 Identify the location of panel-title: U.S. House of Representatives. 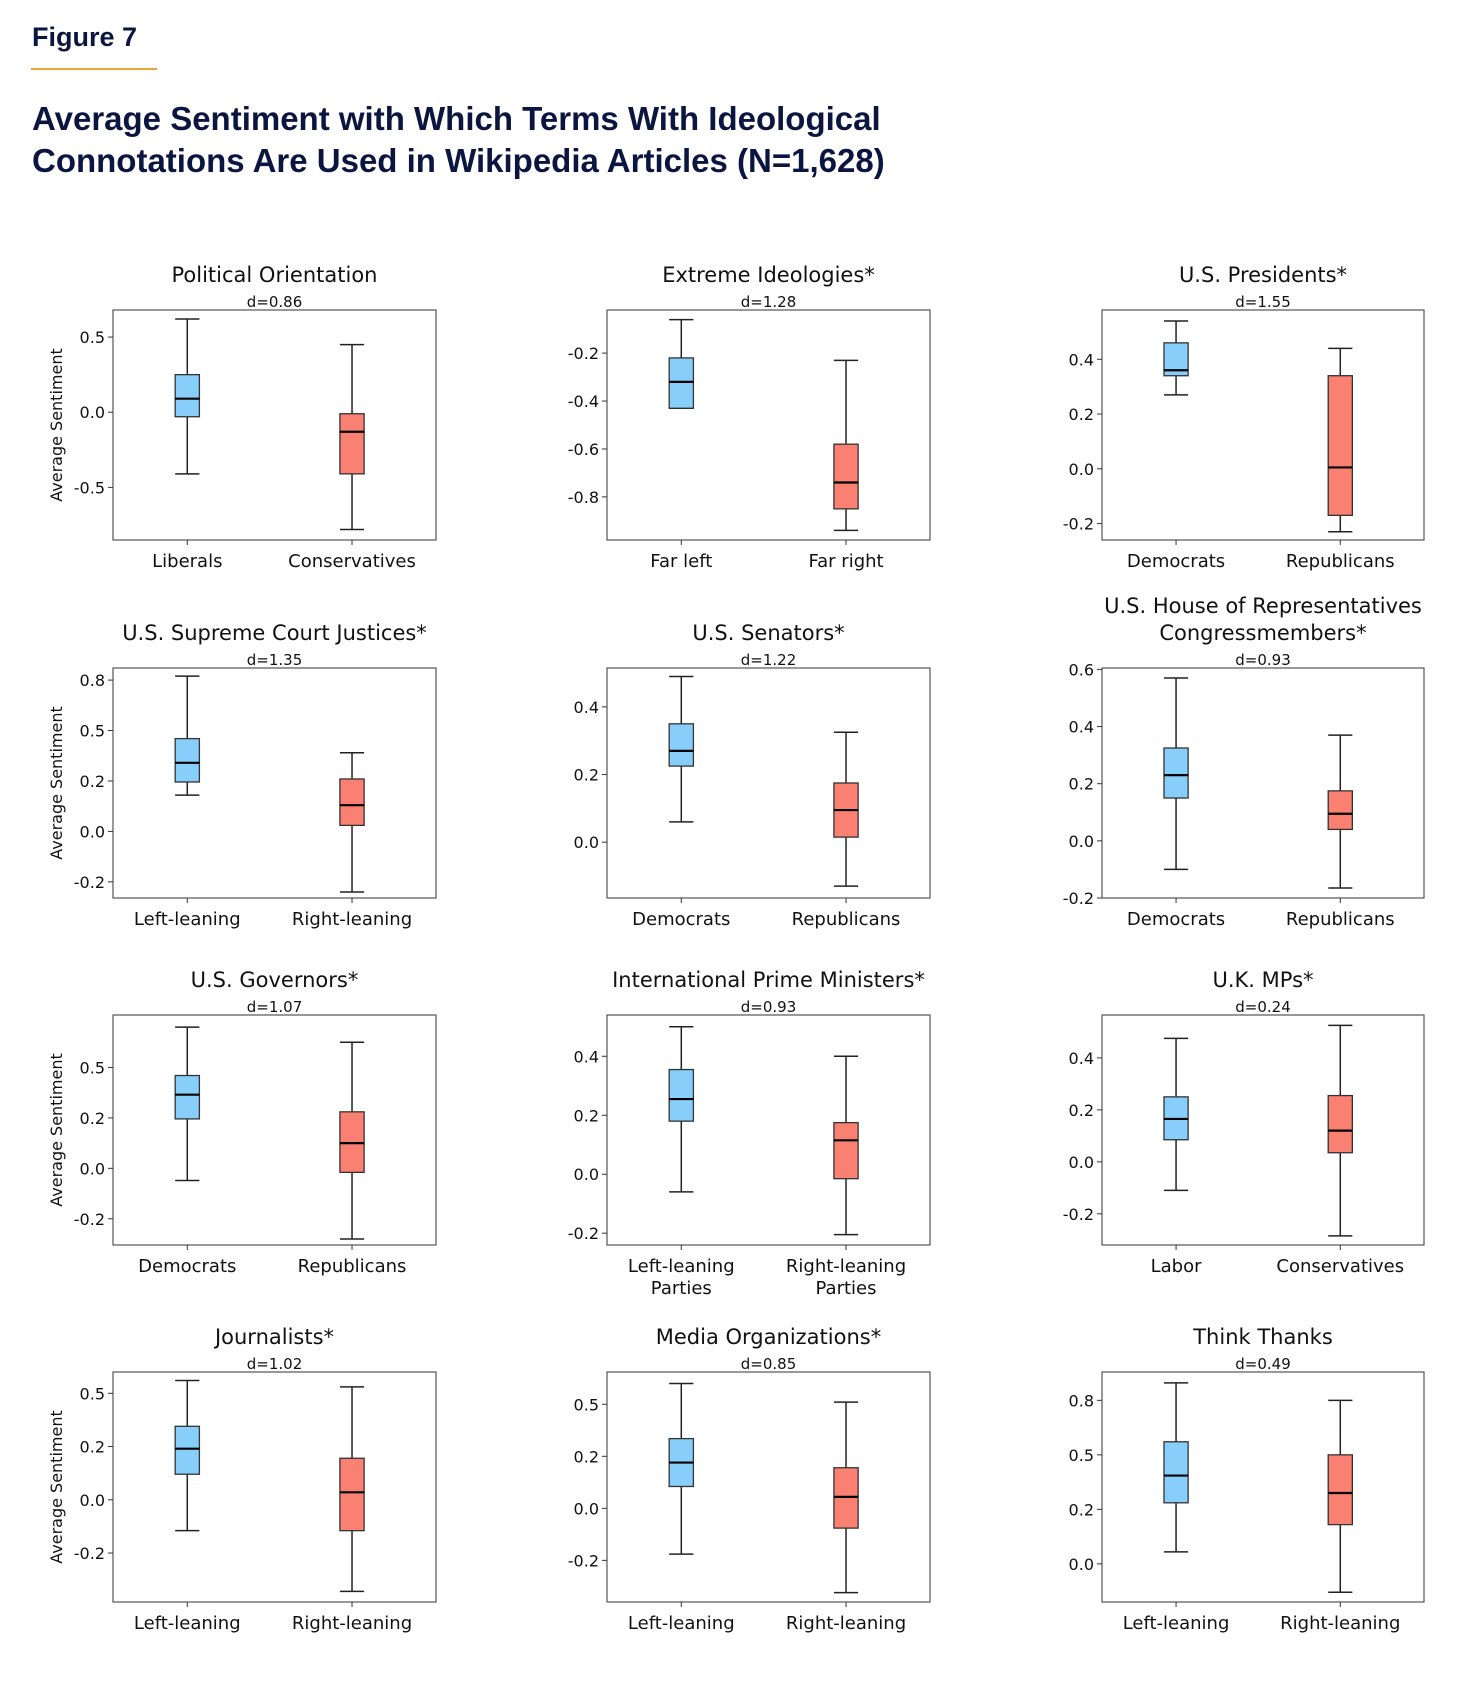
(1263, 606).